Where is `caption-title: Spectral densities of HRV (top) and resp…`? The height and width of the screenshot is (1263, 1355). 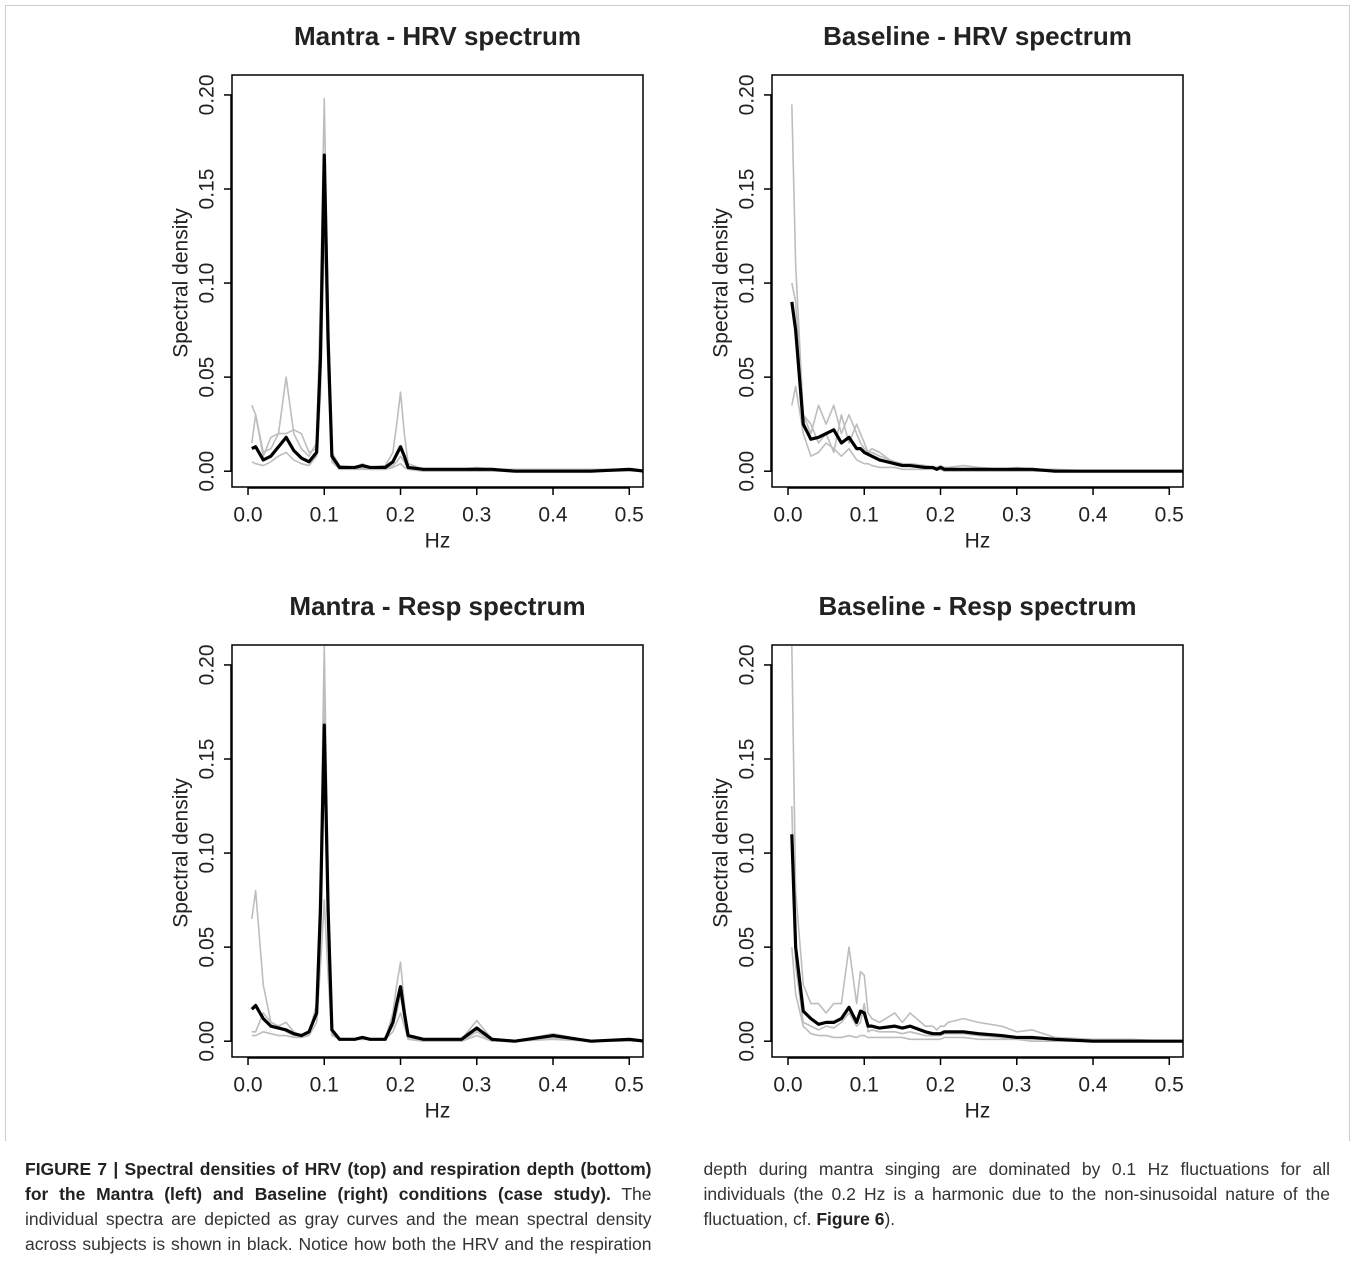 caption-title: Spectral densities of HRV (top) and resp… is located at coordinates (338, 1181).